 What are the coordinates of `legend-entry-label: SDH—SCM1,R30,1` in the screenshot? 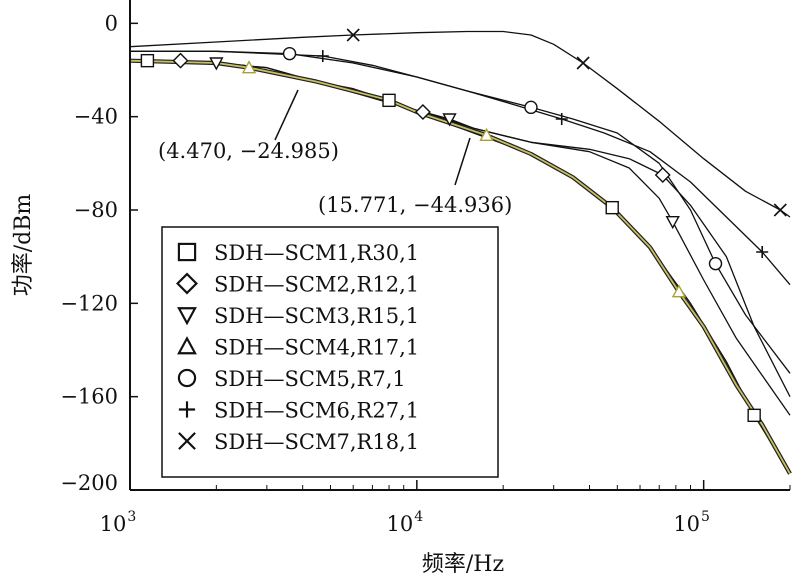 It's located at (316, 253).